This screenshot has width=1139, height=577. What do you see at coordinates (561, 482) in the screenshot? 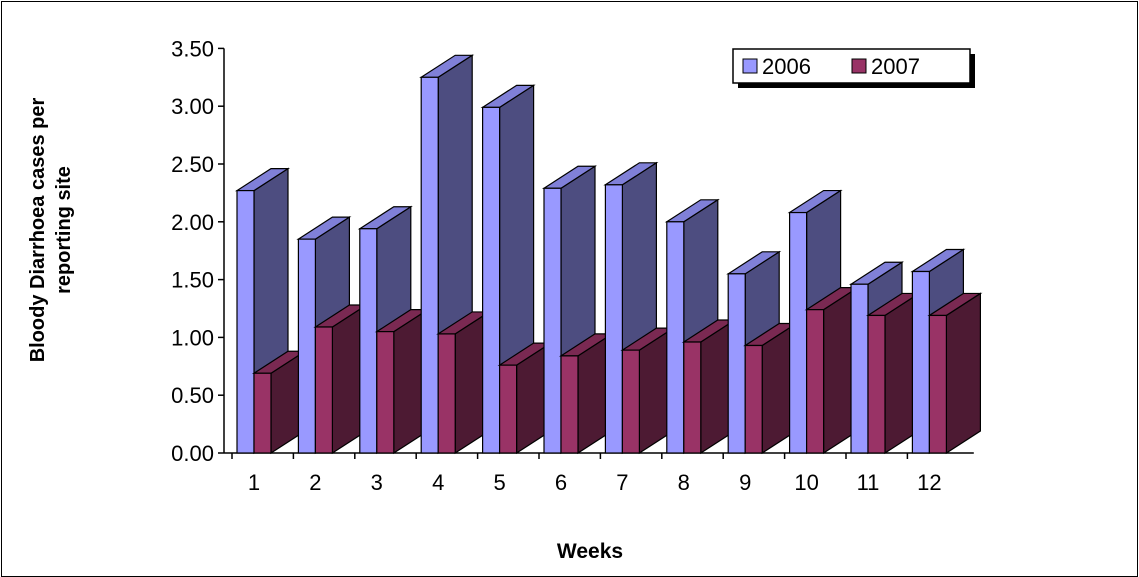
I see `x-tick-label: 6` at bounding box center [561, 482].